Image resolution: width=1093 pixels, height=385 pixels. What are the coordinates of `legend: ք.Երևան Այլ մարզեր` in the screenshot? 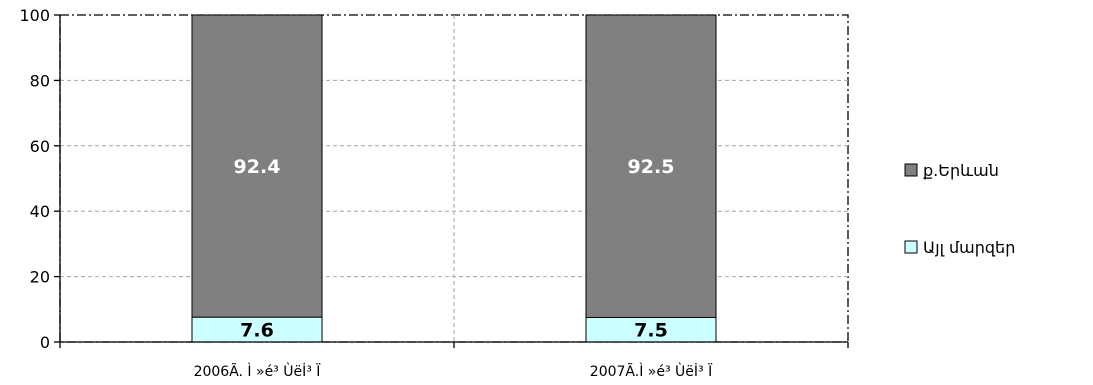 It's located at (959, 209).